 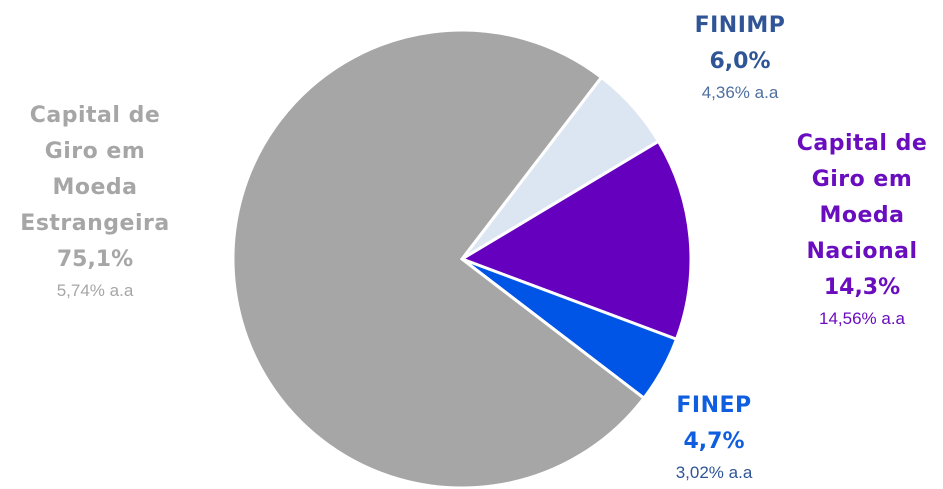 I want to click on value-label: 4,7%, so click(x=714, y=441).